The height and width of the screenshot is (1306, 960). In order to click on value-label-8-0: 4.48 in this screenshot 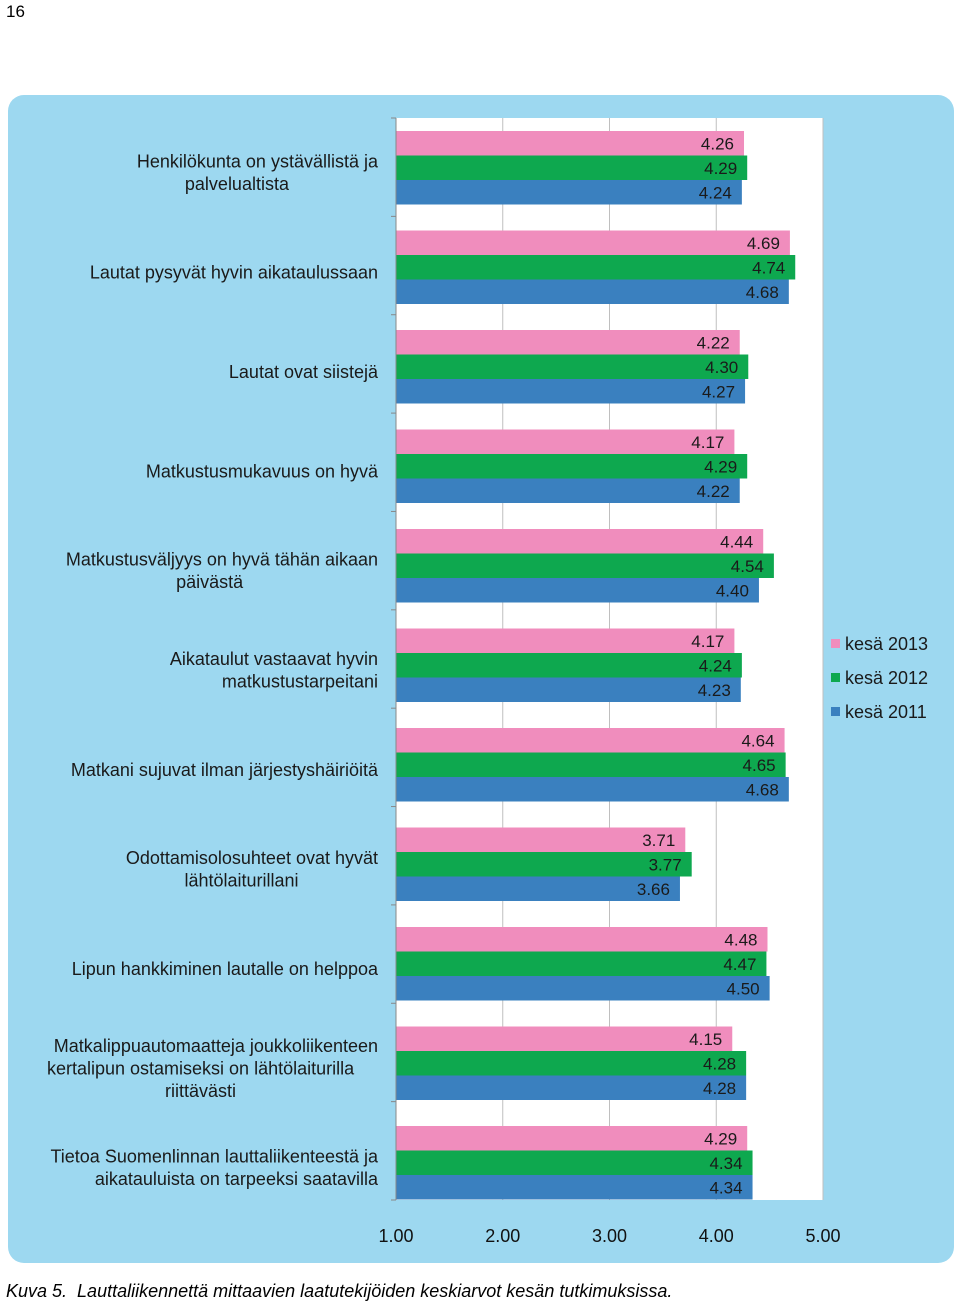, I will do `click(740, 939)`.